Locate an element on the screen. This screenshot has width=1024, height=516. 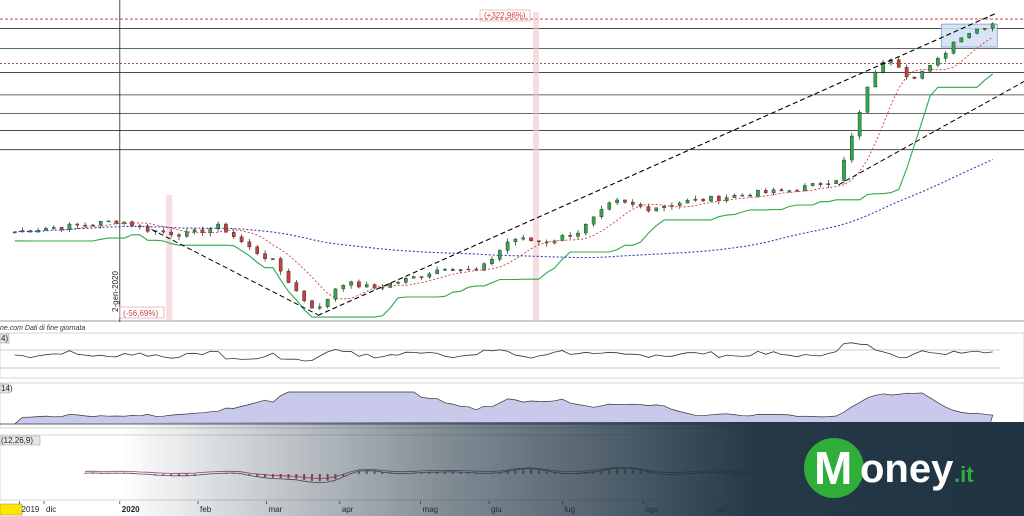
x-tick-label: dic is located at coordinates (51, 509).